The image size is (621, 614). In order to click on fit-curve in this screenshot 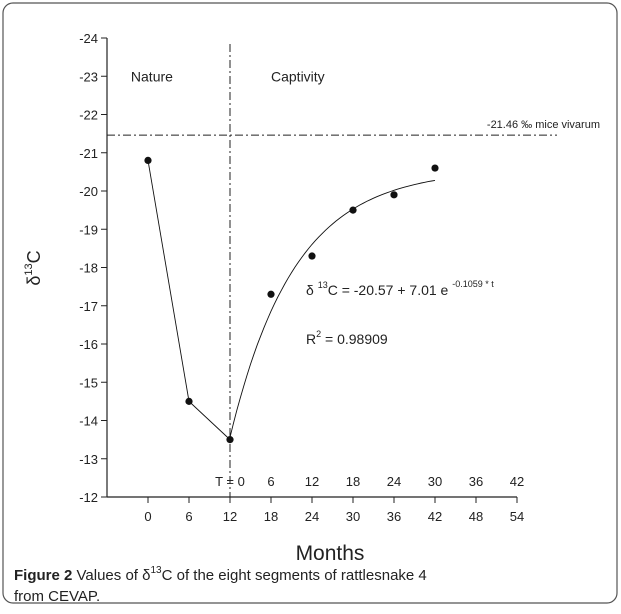, I will do `click(332, 308)`.